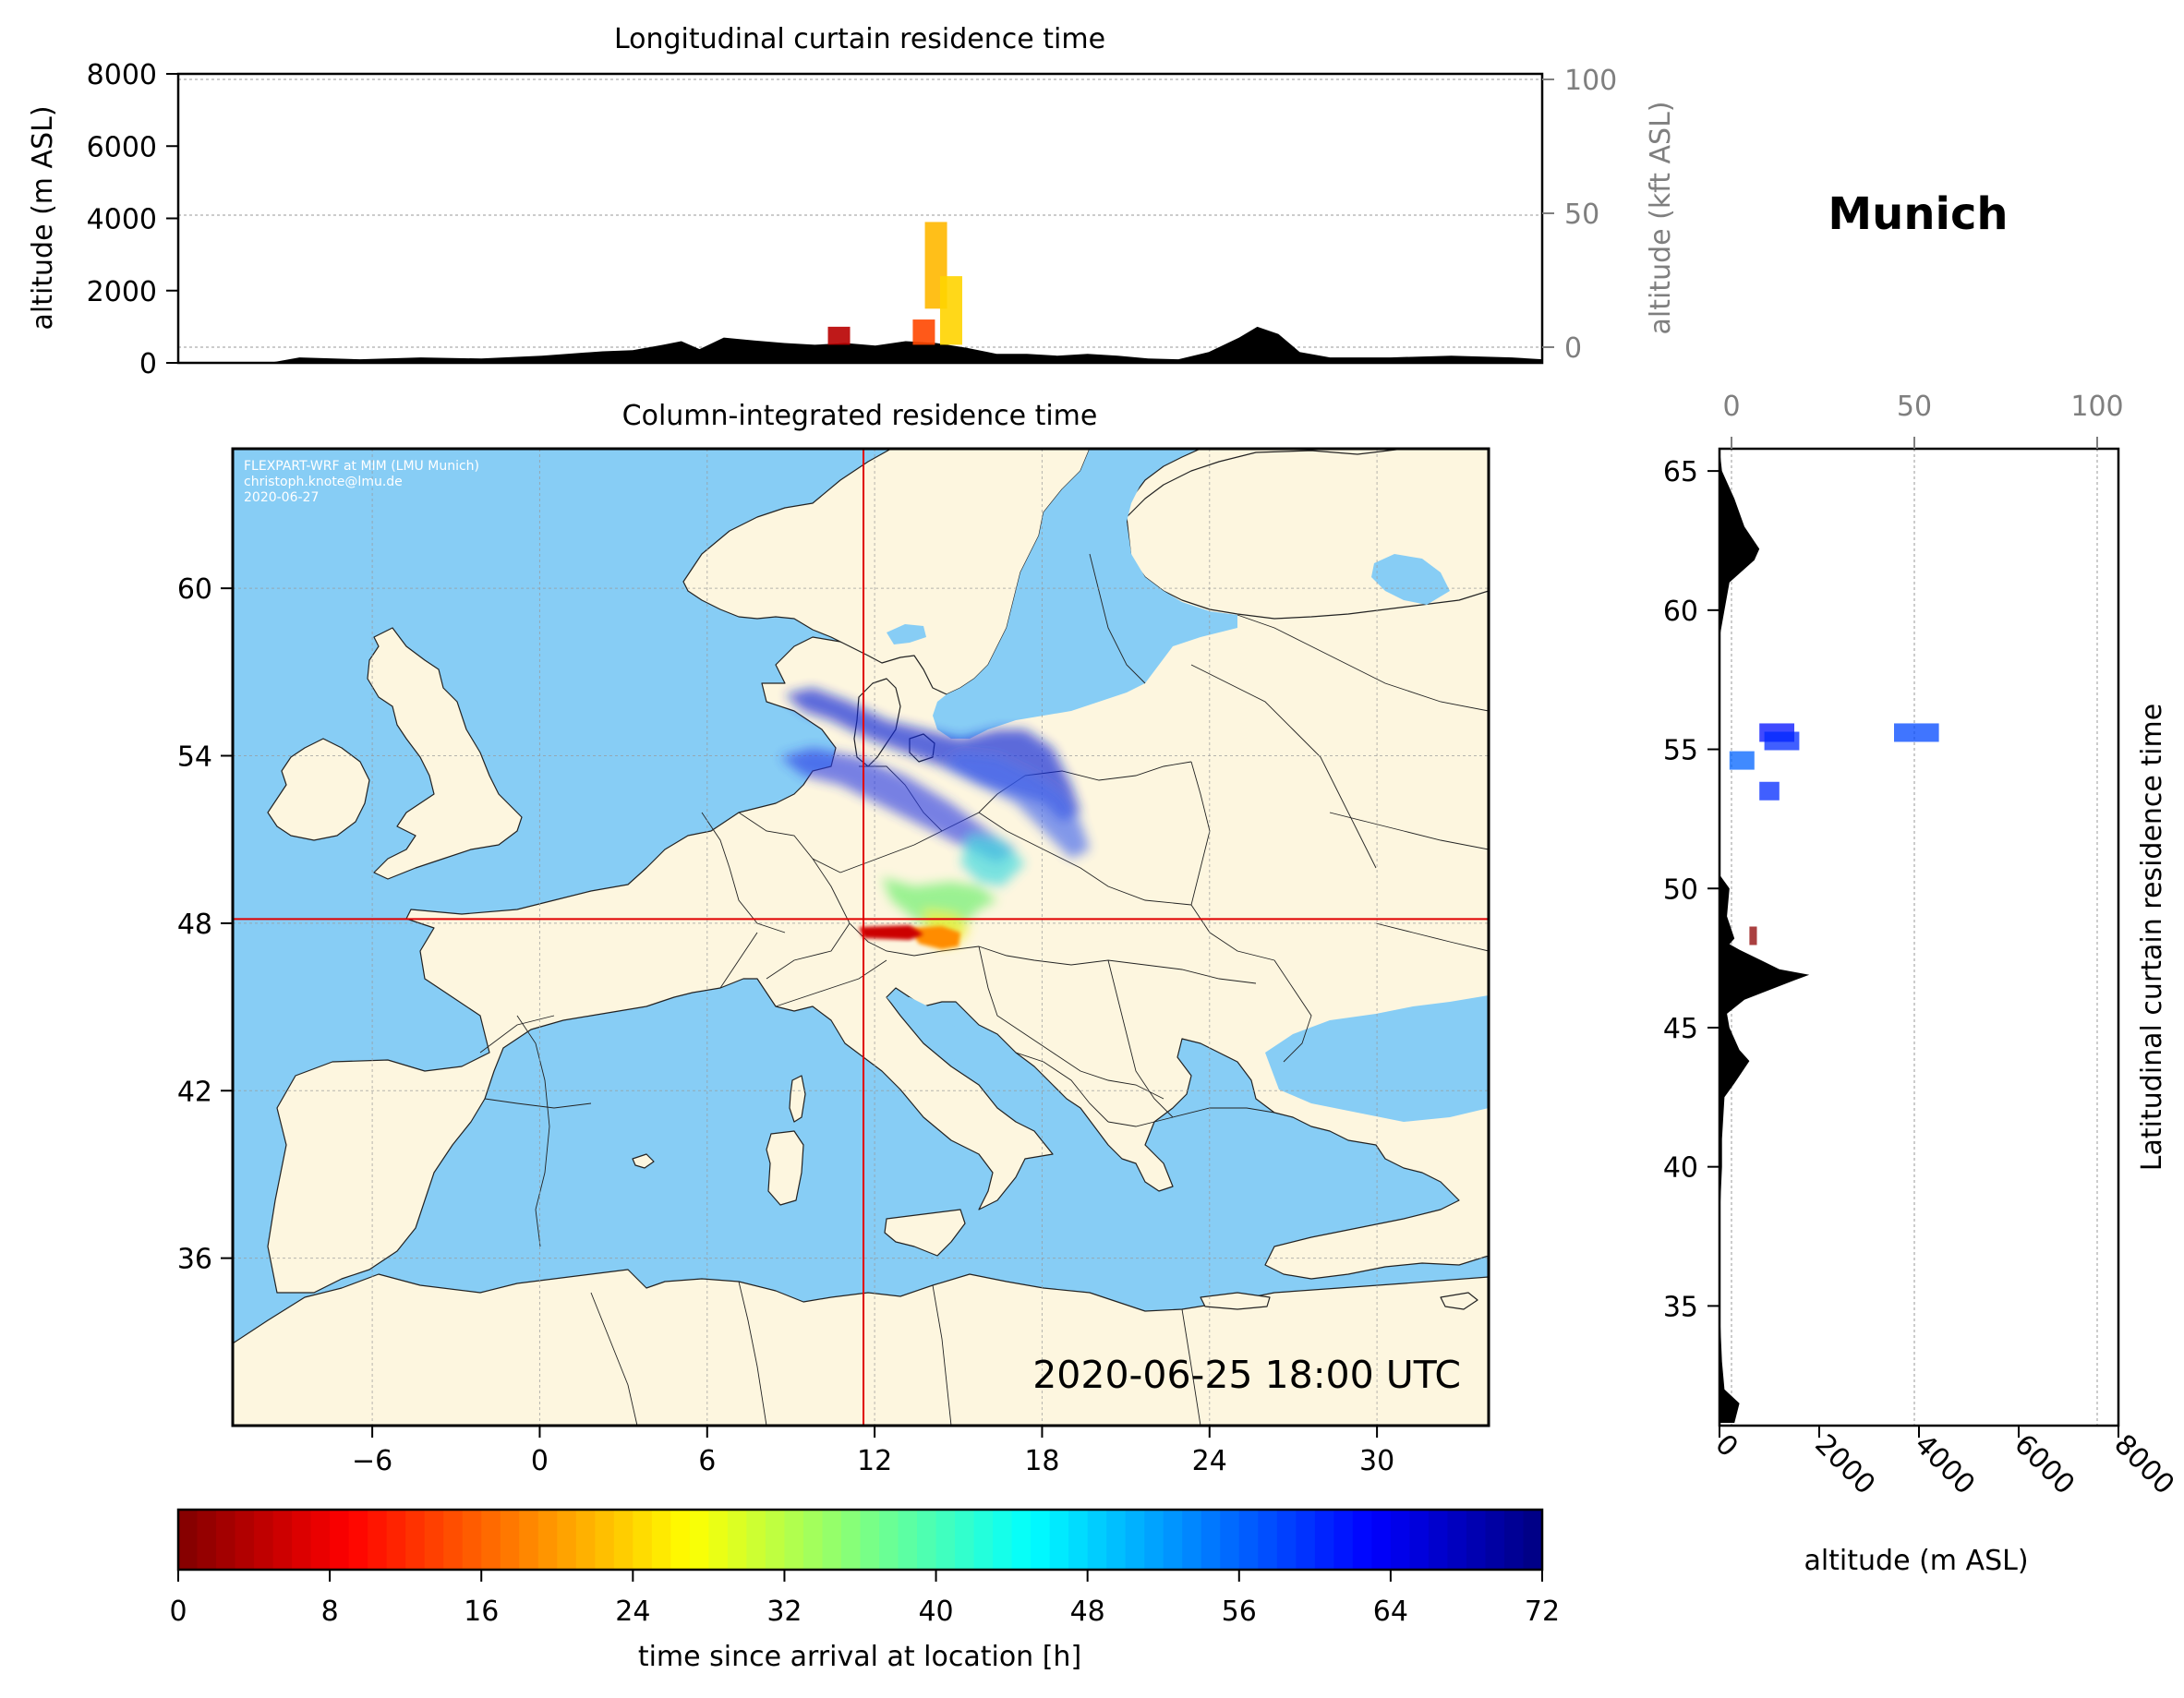 Image resolution: width=2184 pixels, height=1698 pixels. I want to click on map-ytick-label: 36, so click(194, 1260).